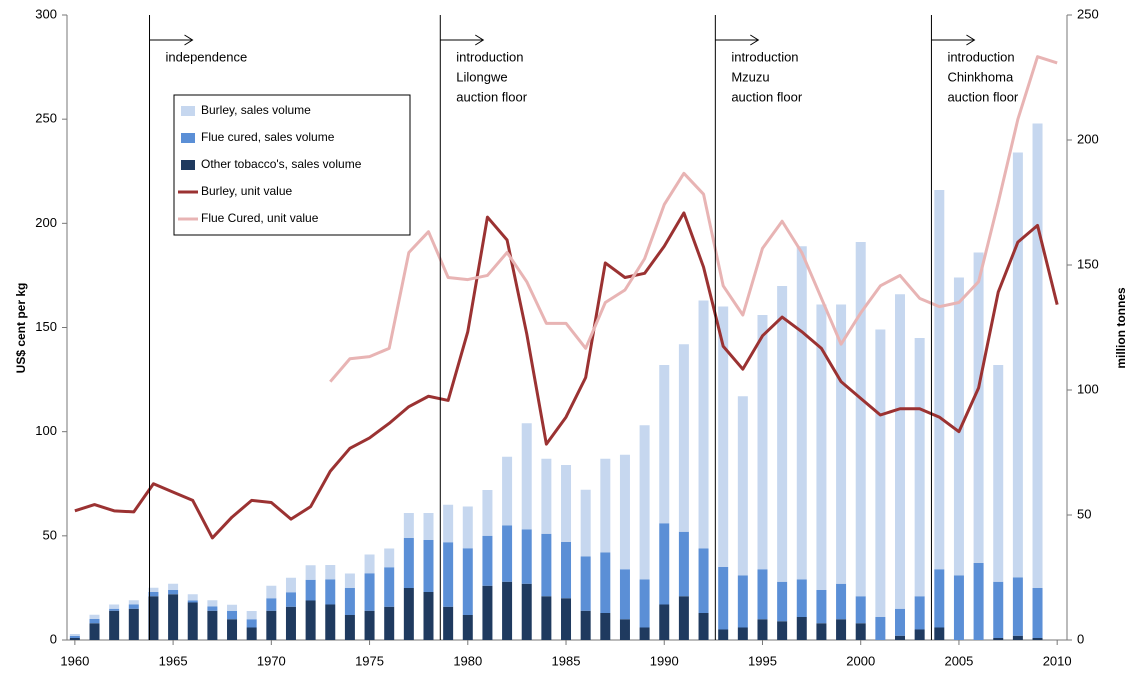  Describe the element at coordinates (1088, 138) in the screenshot. I see `y2-tick-label: 200` at that location.